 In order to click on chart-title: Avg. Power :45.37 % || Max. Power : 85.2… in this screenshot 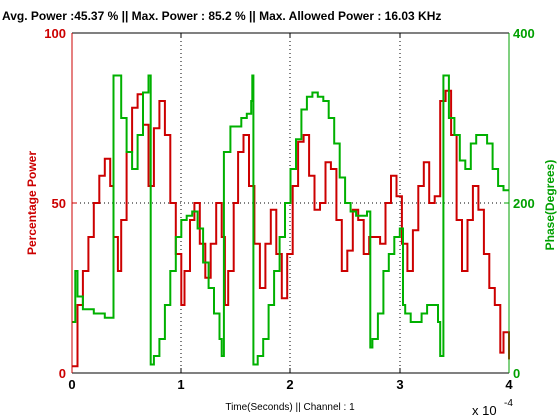, I will do `click(221, 16)`.